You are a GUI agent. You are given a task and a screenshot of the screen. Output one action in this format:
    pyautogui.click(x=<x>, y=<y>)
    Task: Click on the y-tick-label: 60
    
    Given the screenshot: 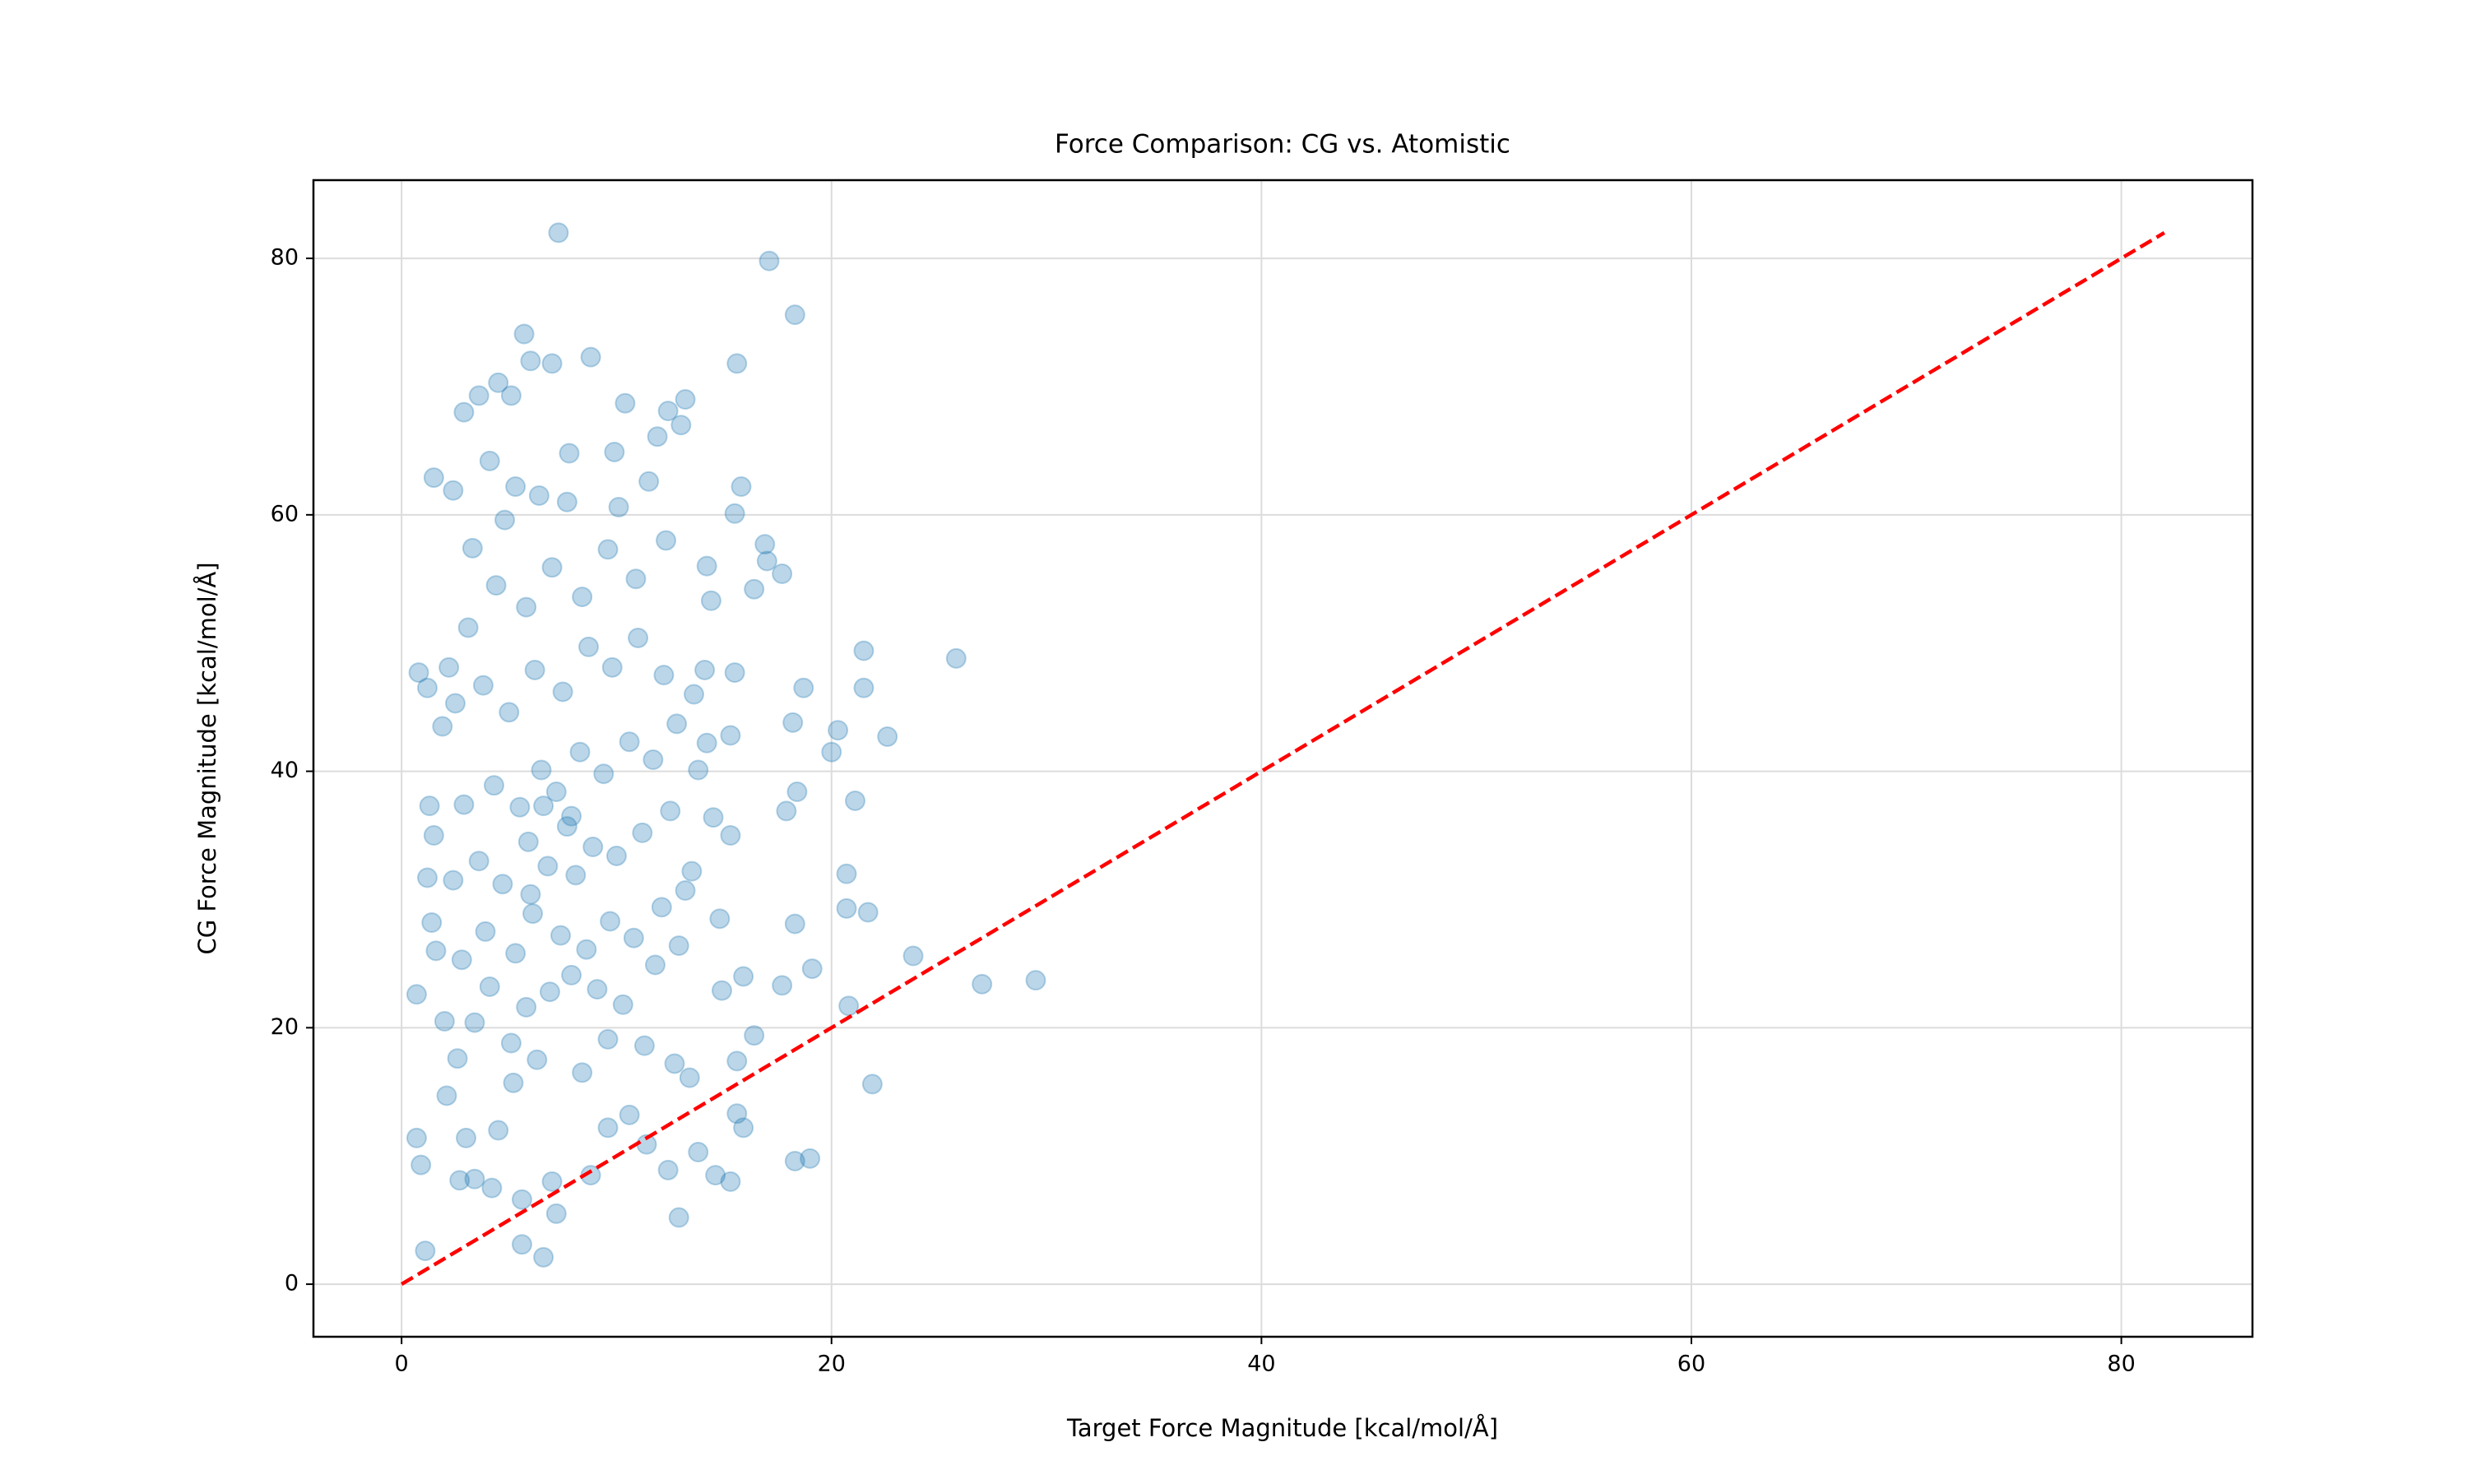 What is the action you would take?
    pyautogui.click(x=285, y=513)
    